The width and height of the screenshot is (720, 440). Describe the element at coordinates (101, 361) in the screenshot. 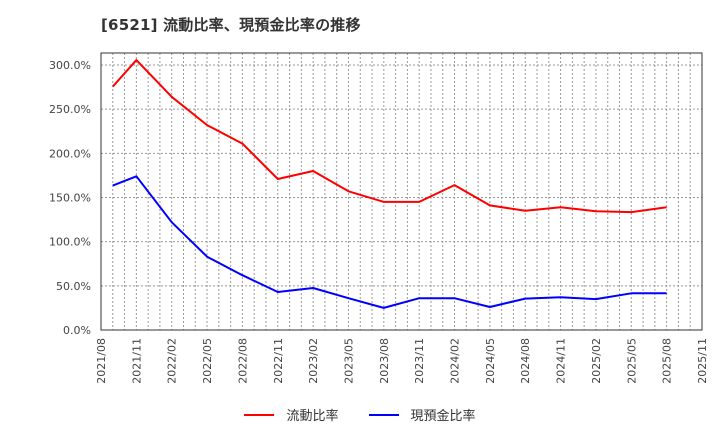

I see `x-tick-label: 2021/08` at that location.